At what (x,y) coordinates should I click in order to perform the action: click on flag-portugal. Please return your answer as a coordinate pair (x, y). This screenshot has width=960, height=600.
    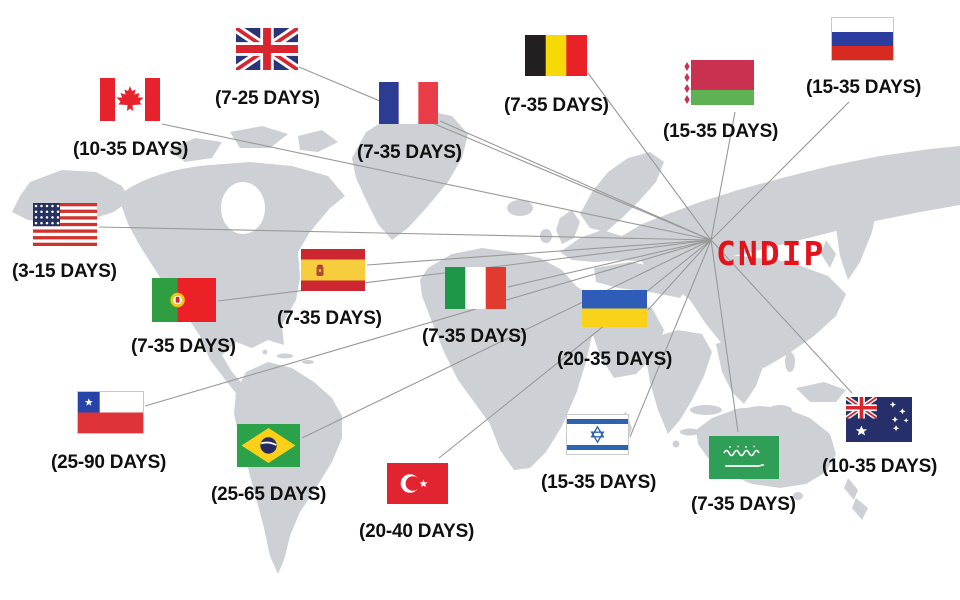
    Looking at the image, I should click on (184, 300).